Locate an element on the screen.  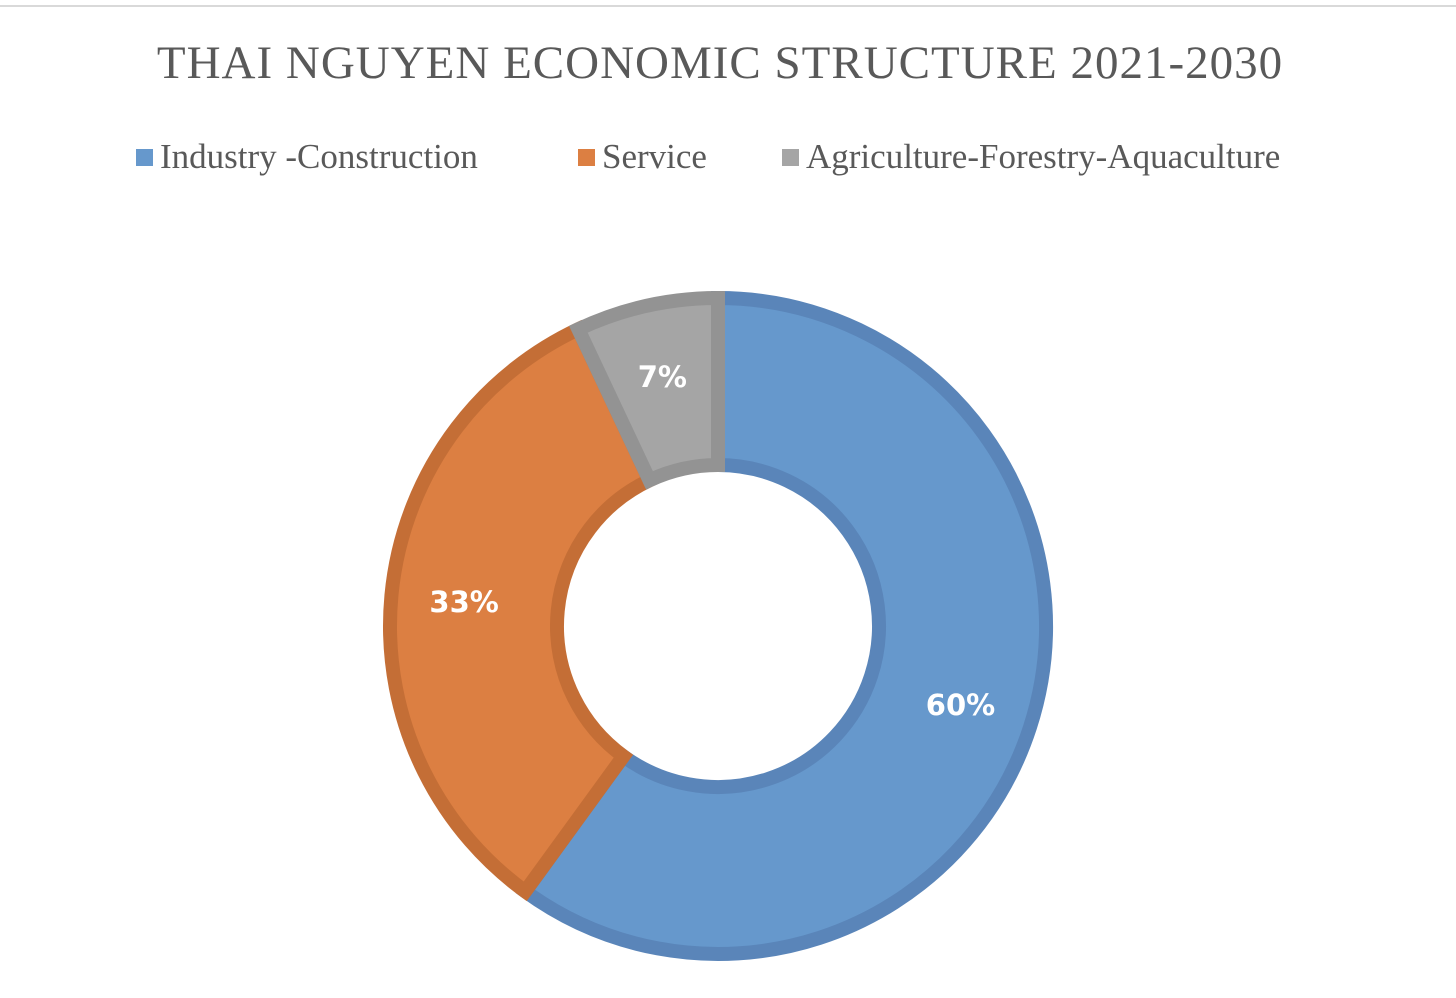
legend-item-agriculture-forestry-aquaculture: Agriculture-Forestry-Aquaculture is located at coordinates (1031, 157).